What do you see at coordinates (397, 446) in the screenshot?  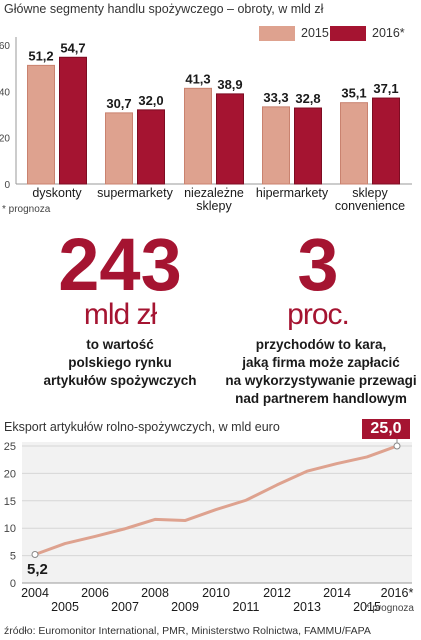 I see `end-point` at bounding box center [397, 446].